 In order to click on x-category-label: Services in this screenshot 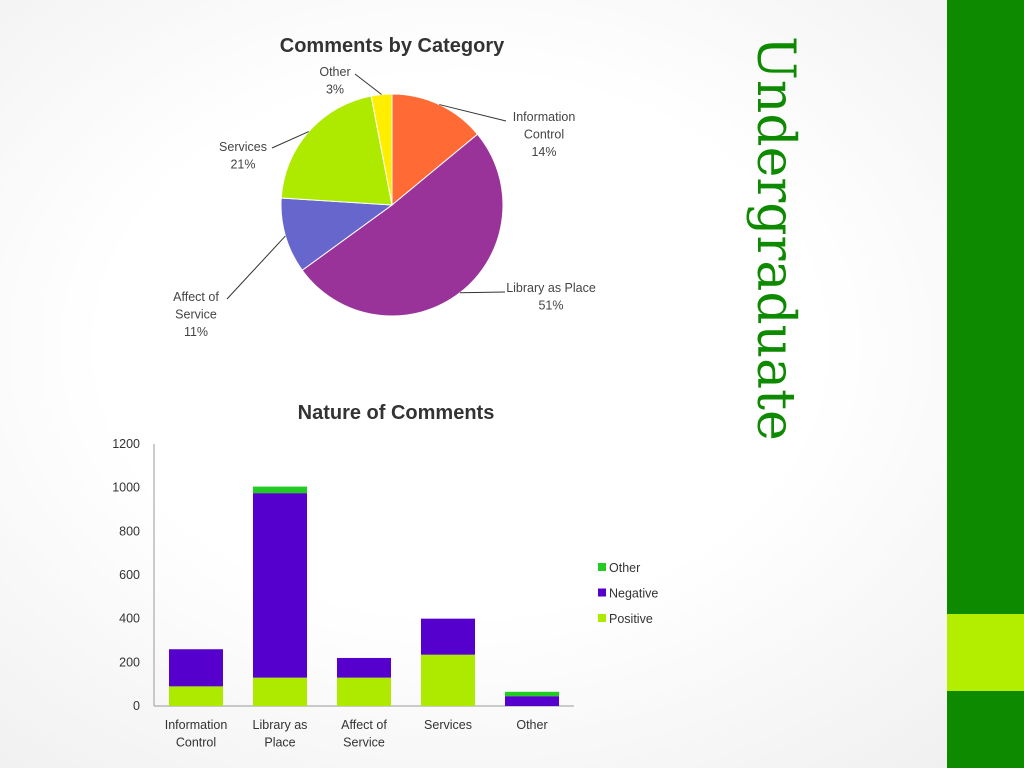, I will do `click(448, 725)`.